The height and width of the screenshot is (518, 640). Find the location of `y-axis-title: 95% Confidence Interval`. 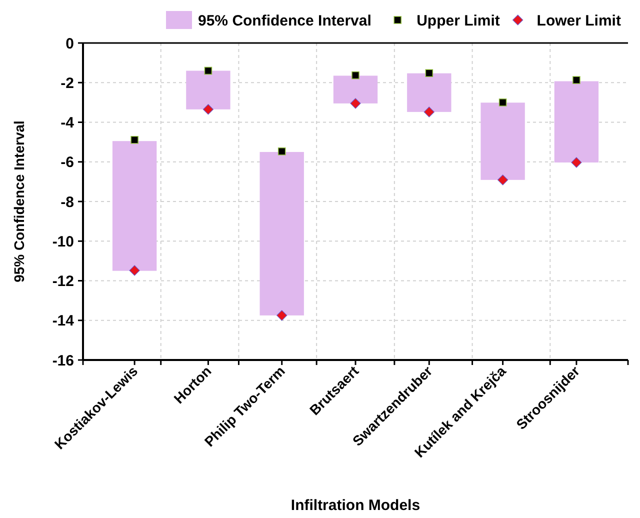

y-axis-title: 95% Confidence Interval is located at coordinates (19, 201).